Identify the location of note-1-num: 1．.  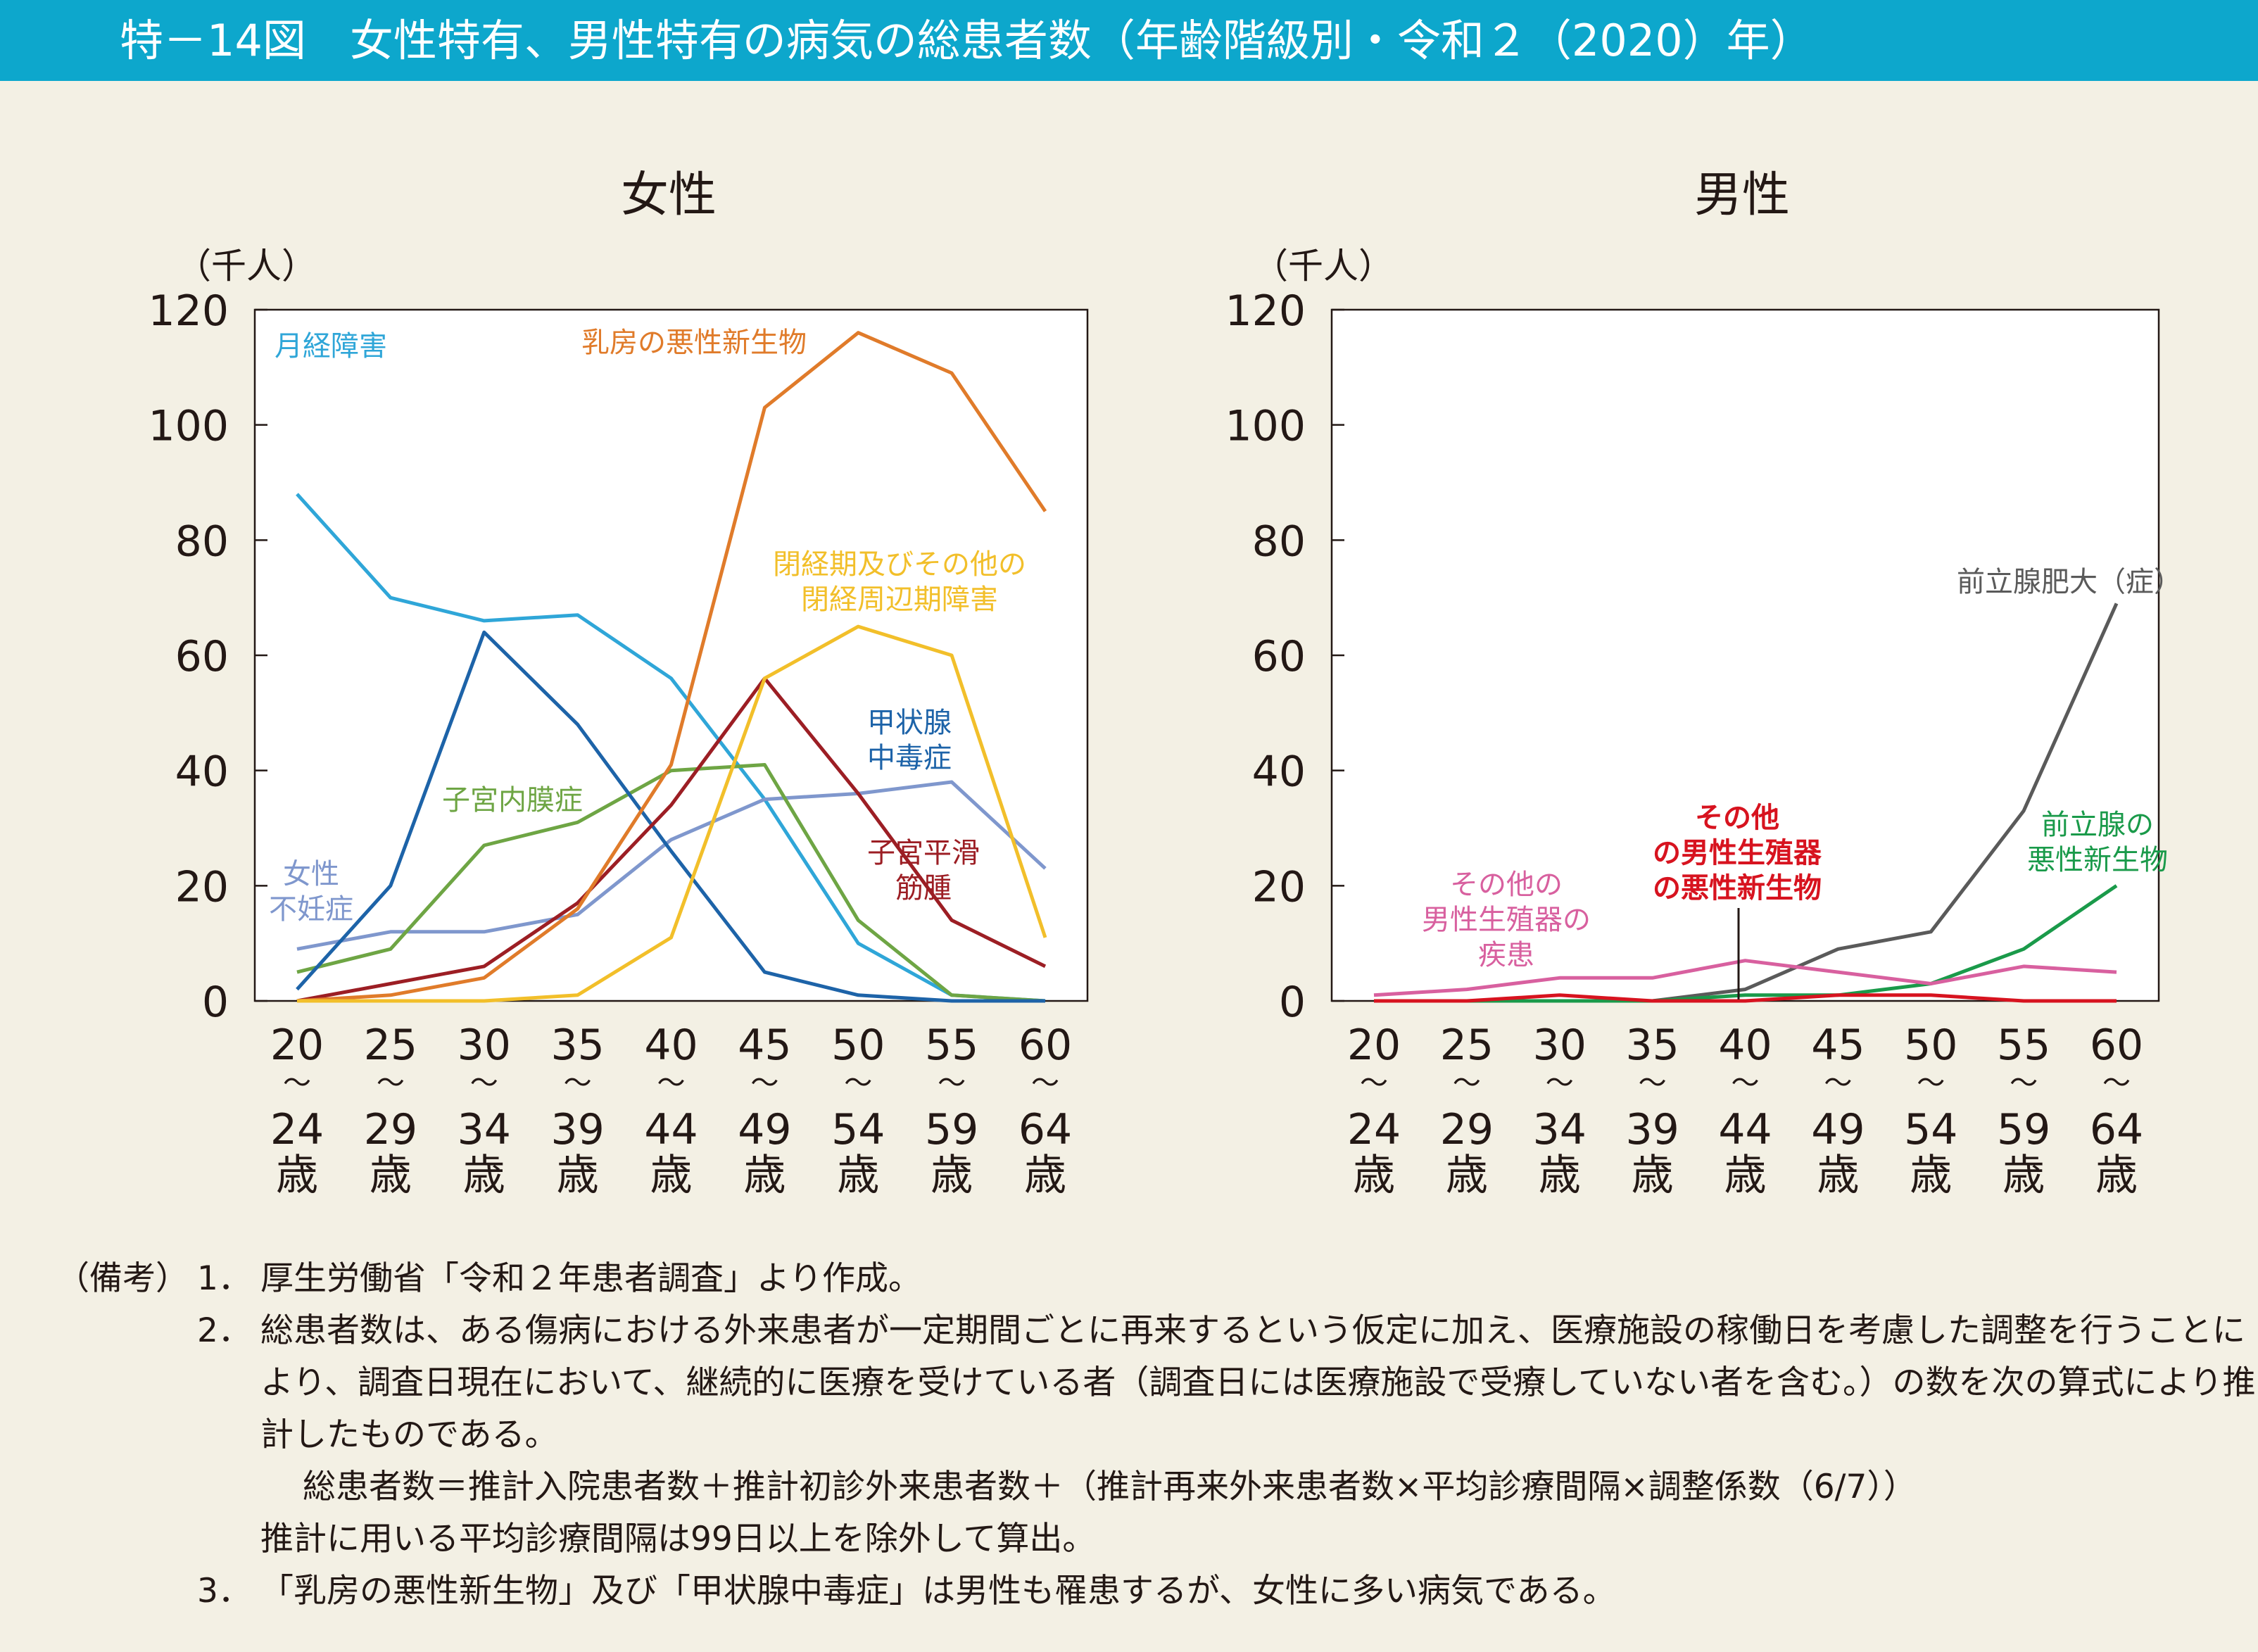
(224, 1278).